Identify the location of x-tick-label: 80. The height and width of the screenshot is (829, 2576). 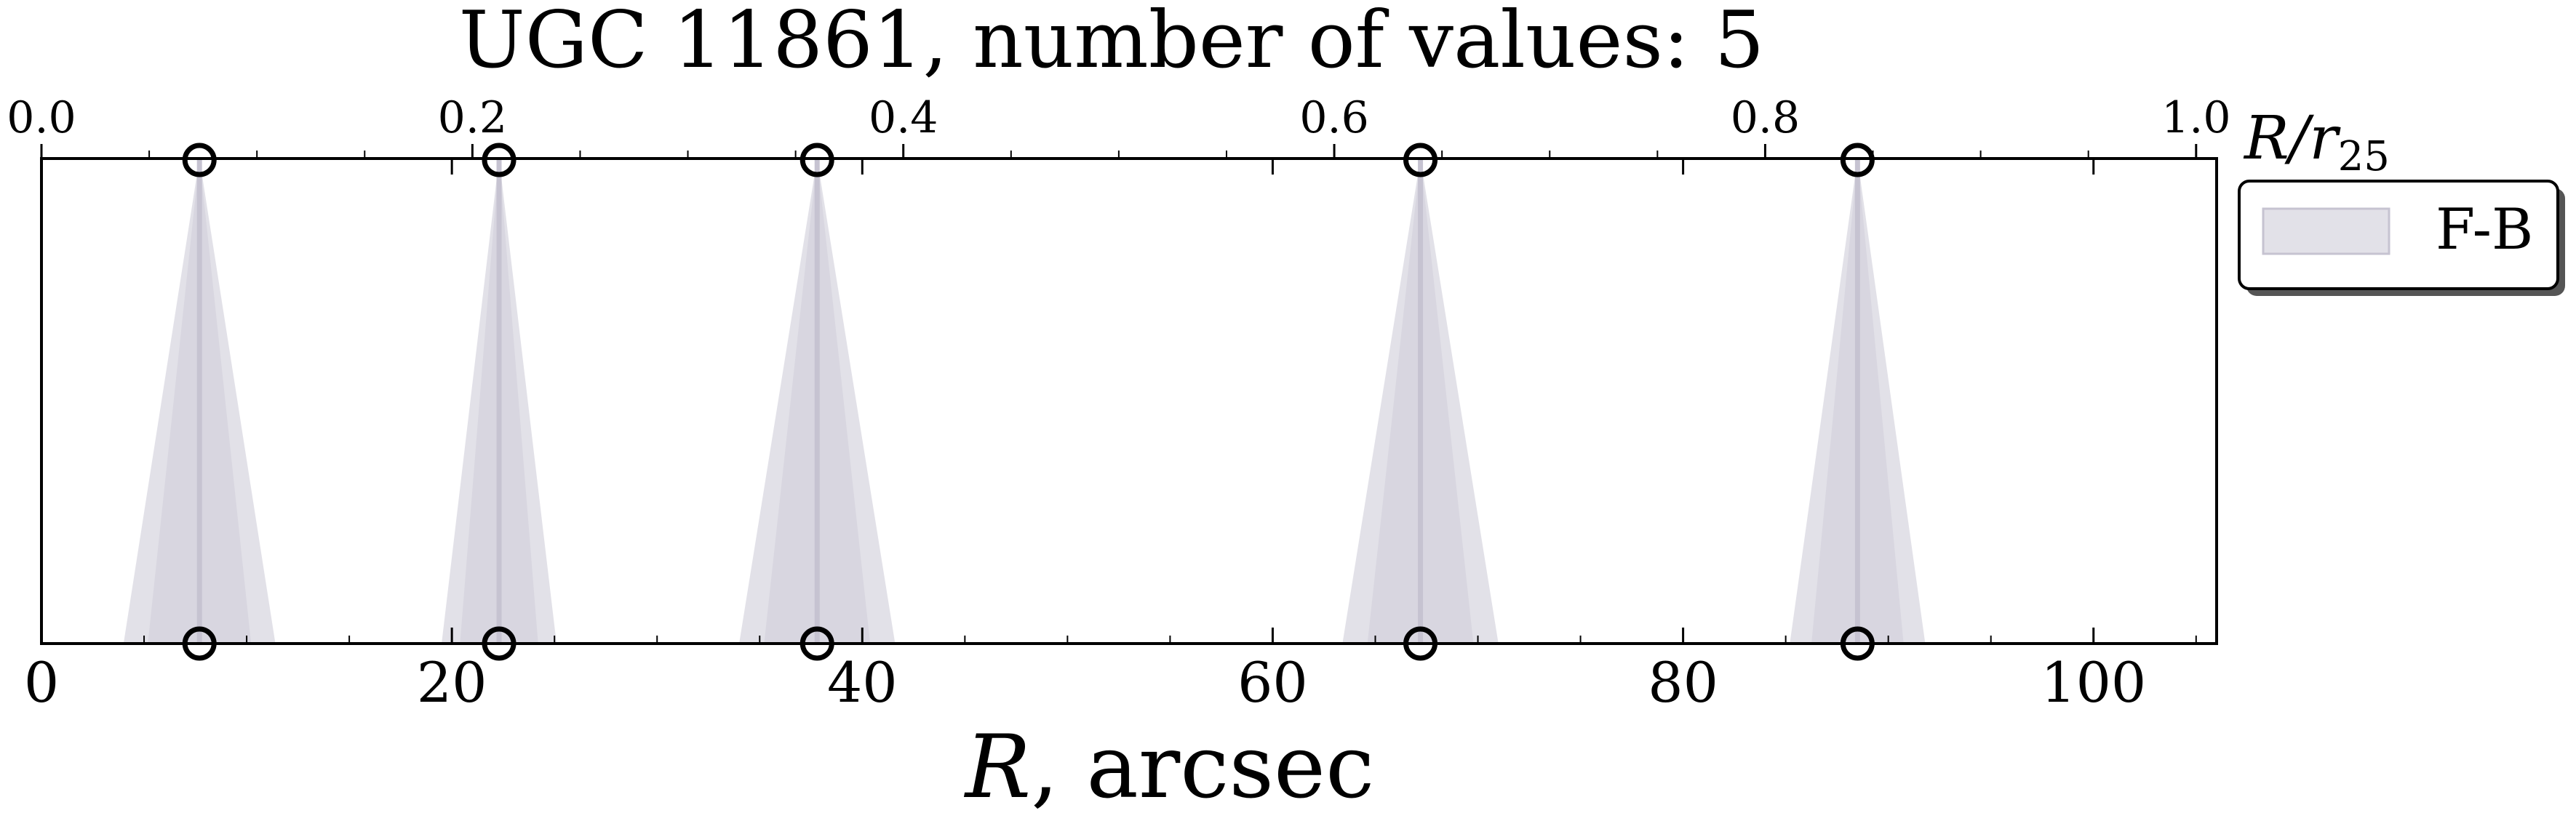
(1683, 682).